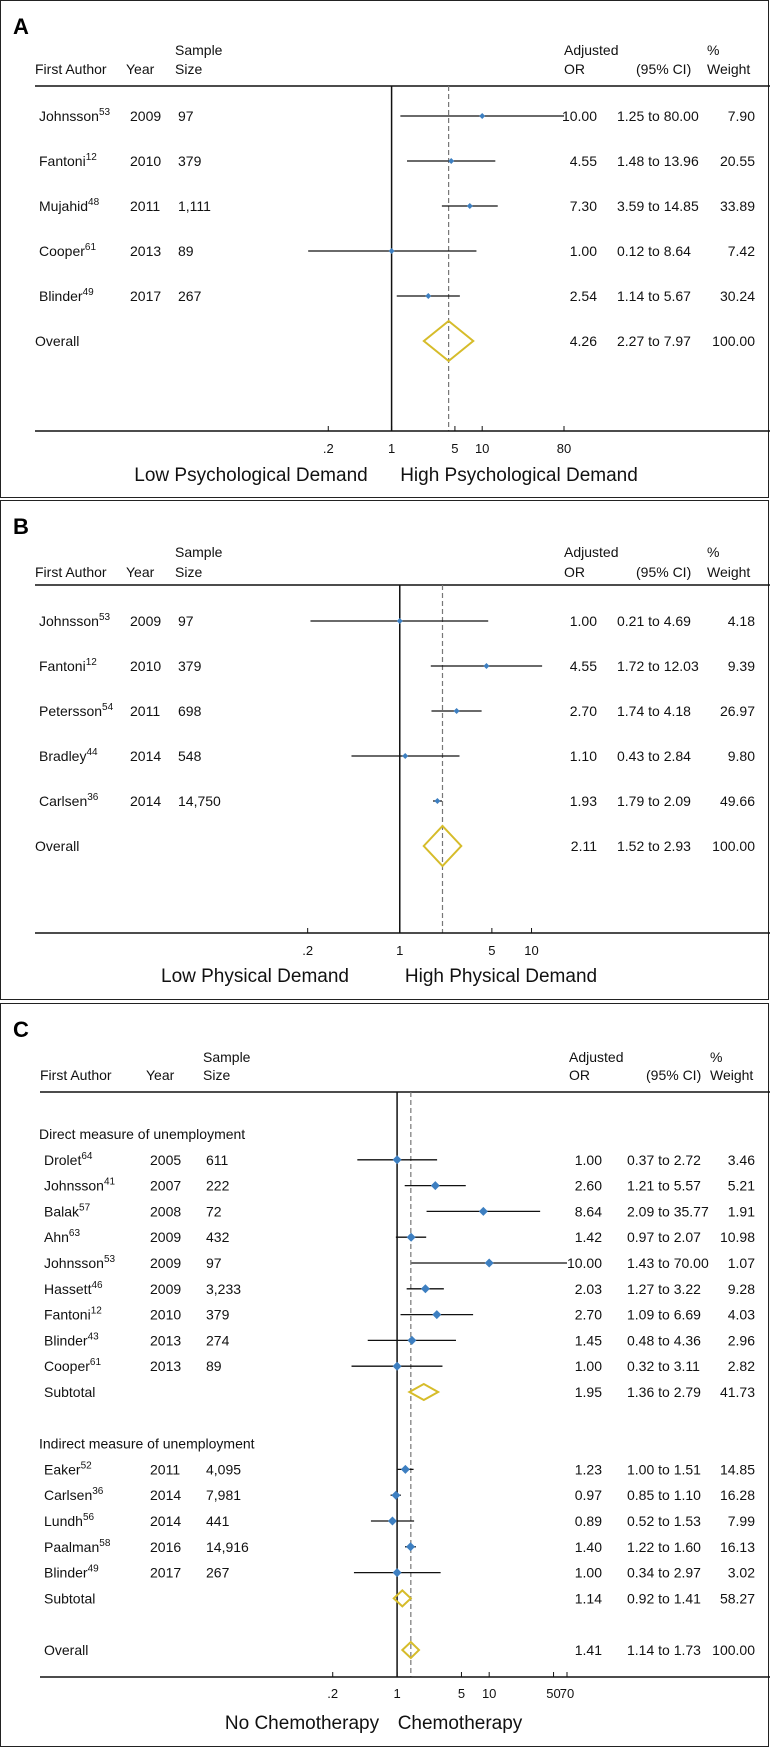 This screenshot has width=771, height=1748. What do you see at coordinates (94, 202) in the screenshot?
I see `study-reference: 48` at bounding box center [94, 202].